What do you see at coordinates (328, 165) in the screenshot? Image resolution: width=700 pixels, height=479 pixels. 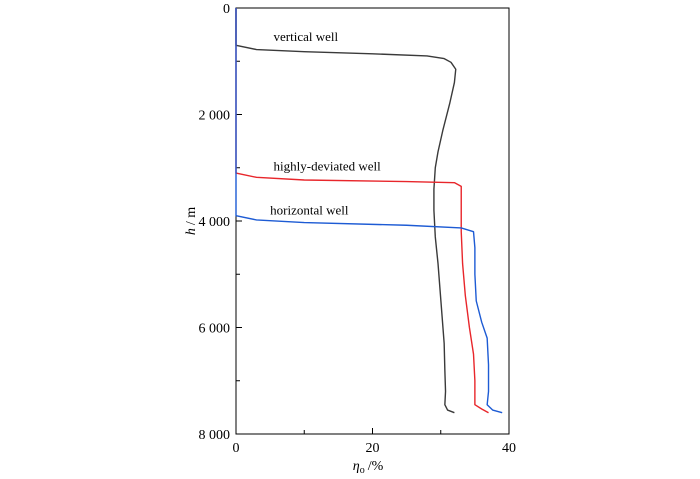 I see `series-label-2: highly-deviated well` at bounding box center [328, 165].